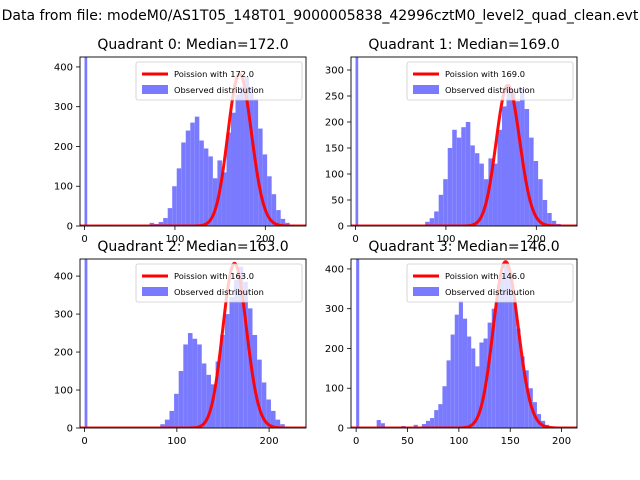  I want to click on quadrant-3-title: Quadrant 3: Median=146.0, so click(463, 247).